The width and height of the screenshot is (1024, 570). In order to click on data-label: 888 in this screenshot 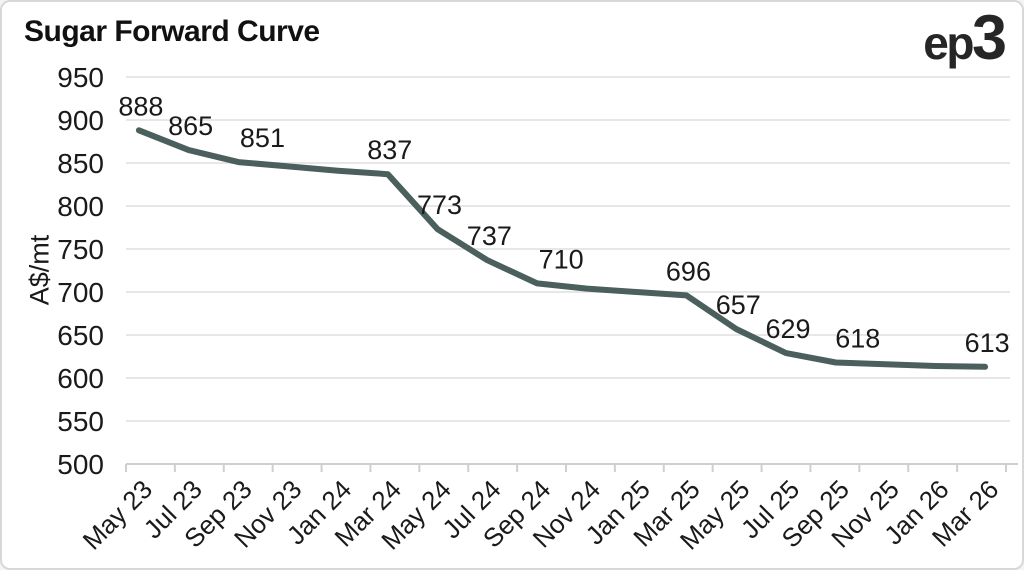, I will do `click(140, 106)`.